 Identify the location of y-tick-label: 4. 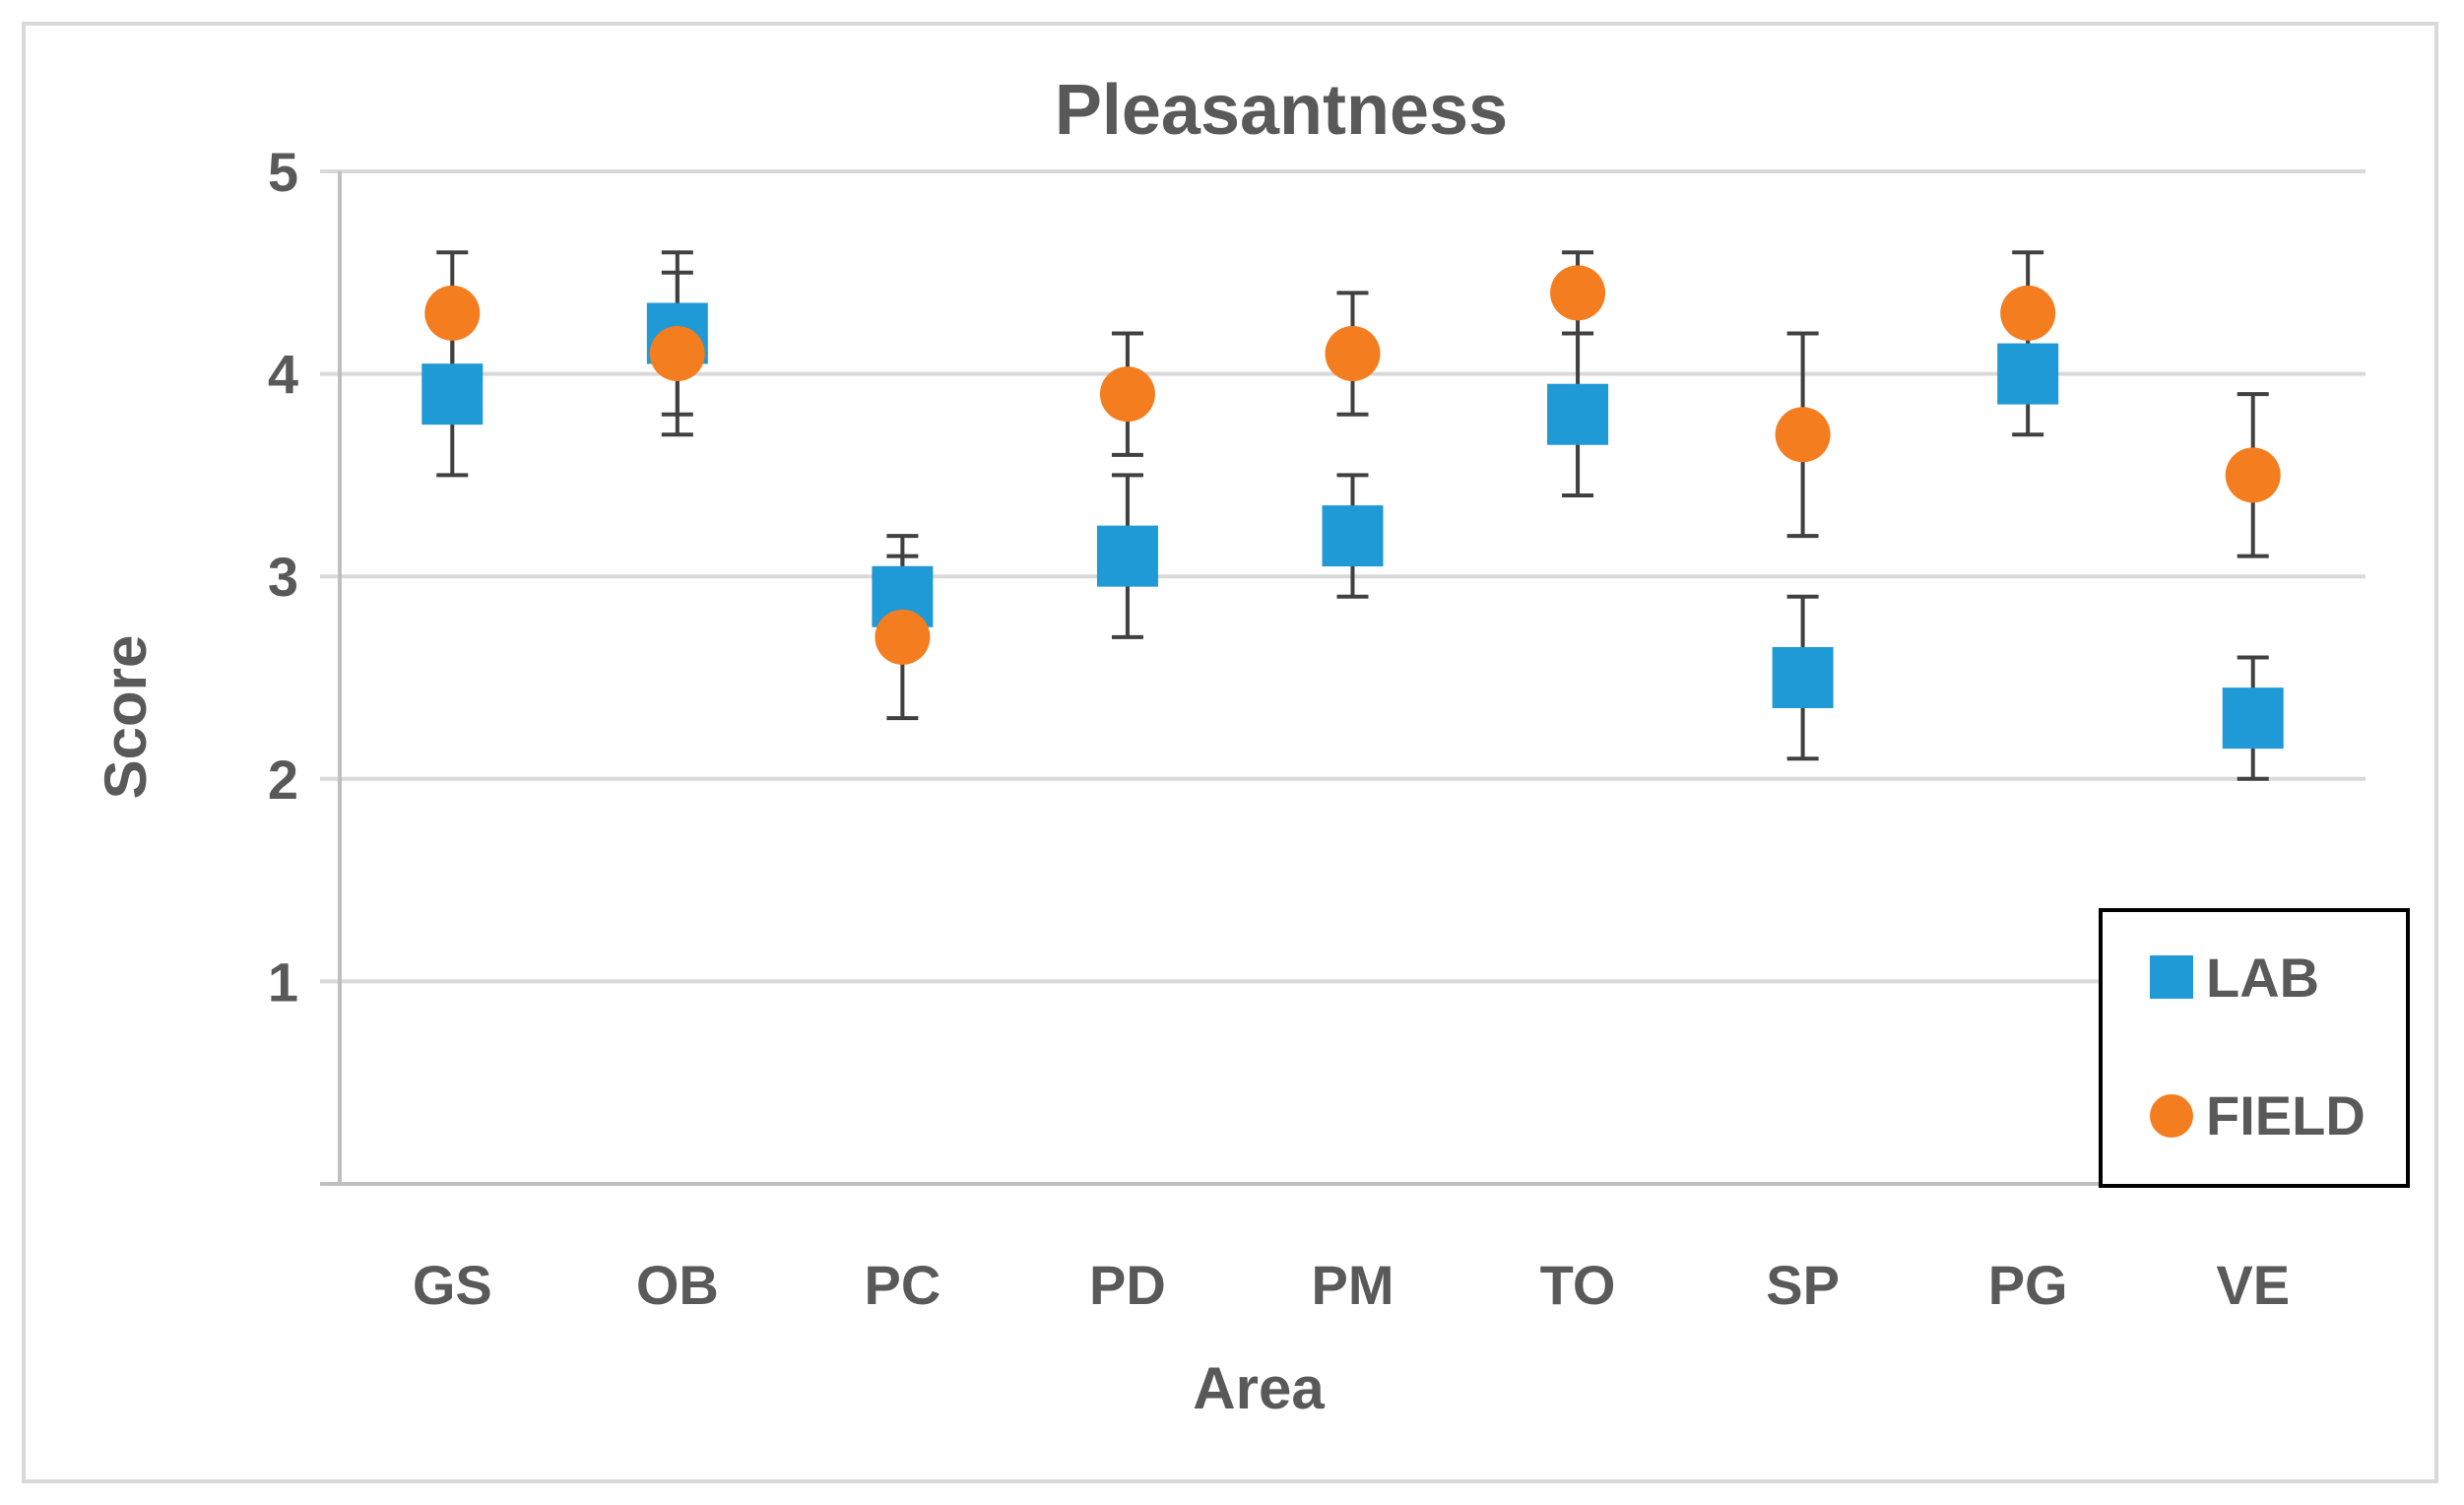
(283, 375).